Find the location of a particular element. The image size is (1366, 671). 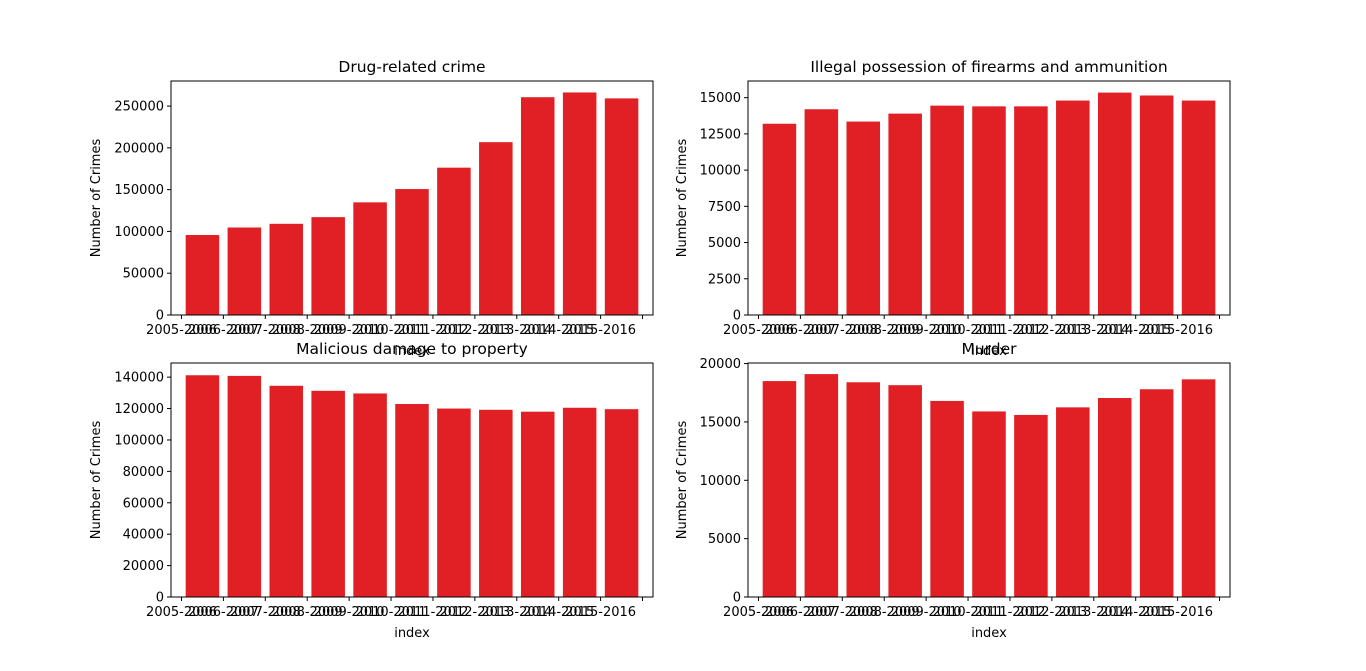

chart-title: Malicious damage to property is located at coordinates (412, 349).